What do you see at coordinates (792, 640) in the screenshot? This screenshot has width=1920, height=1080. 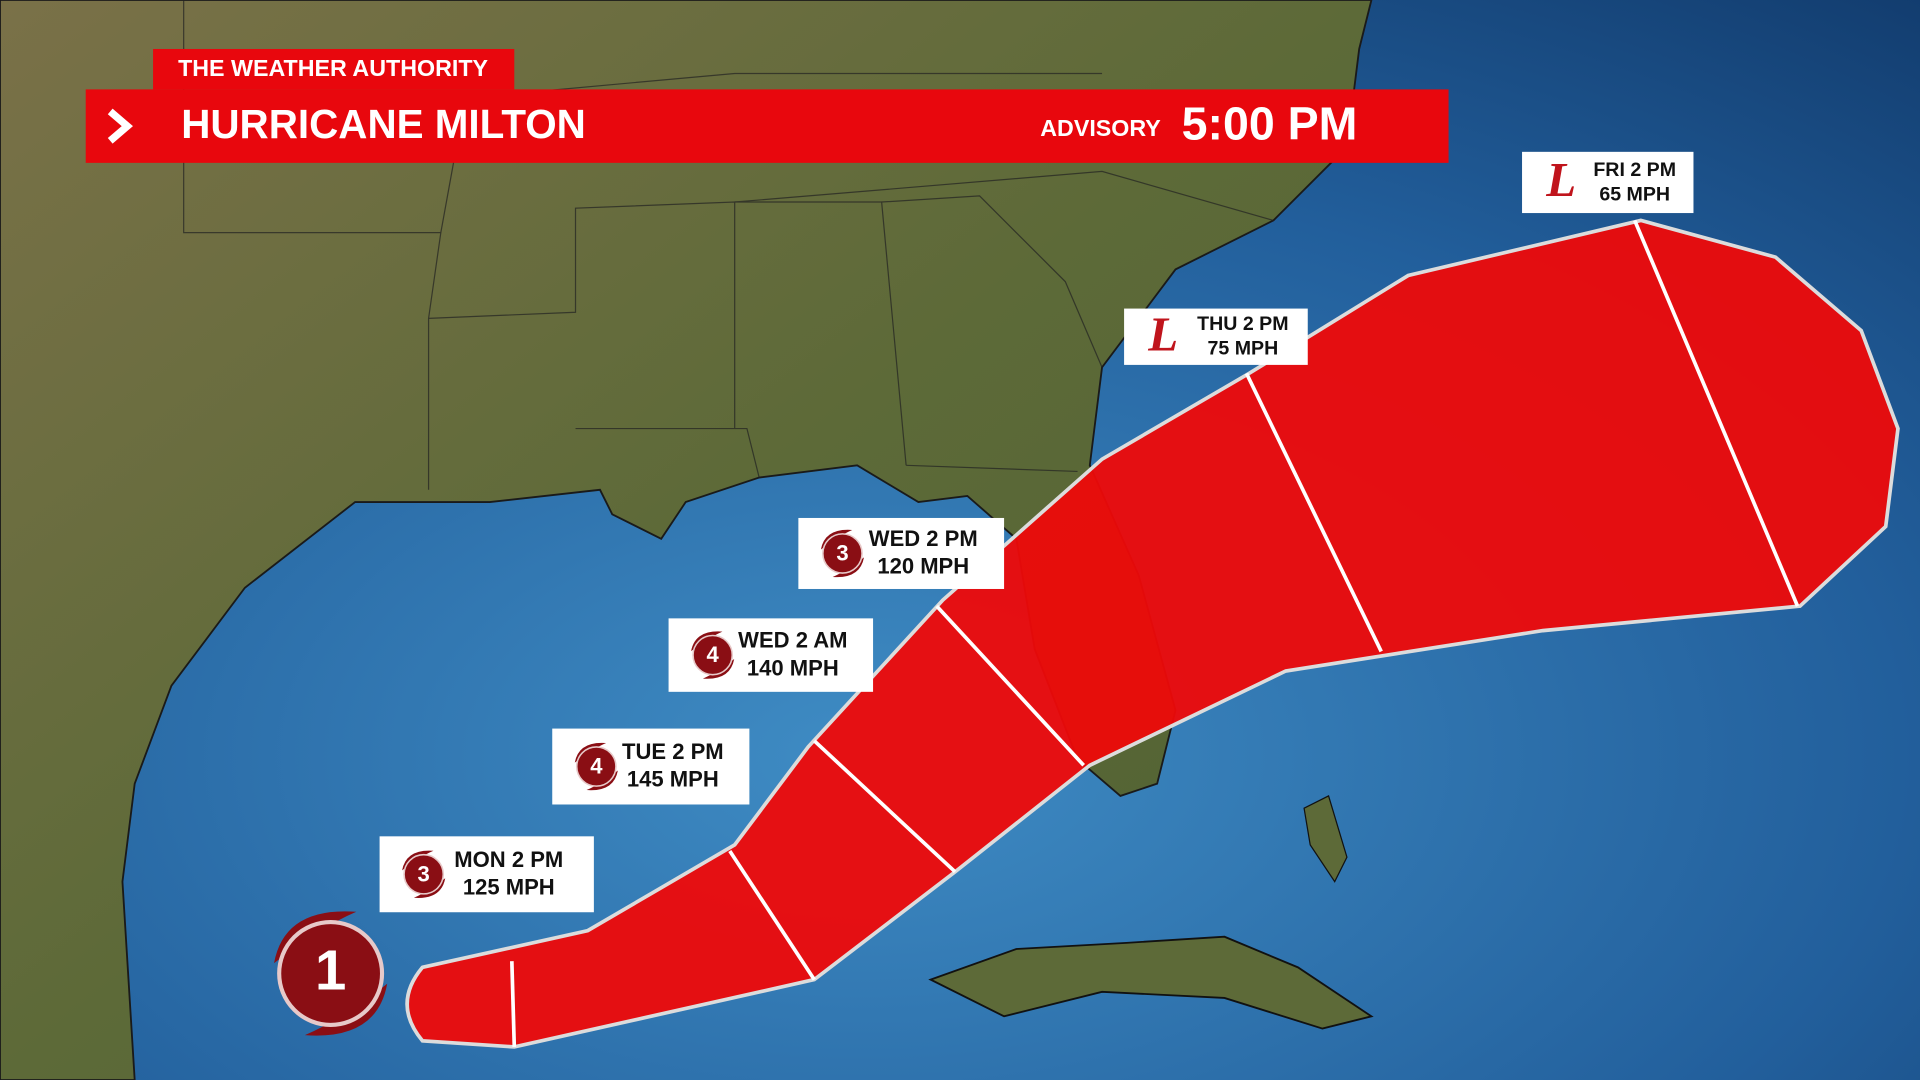 I see `forecast-time: WED 2 AM` at bounding box center [792, 640].